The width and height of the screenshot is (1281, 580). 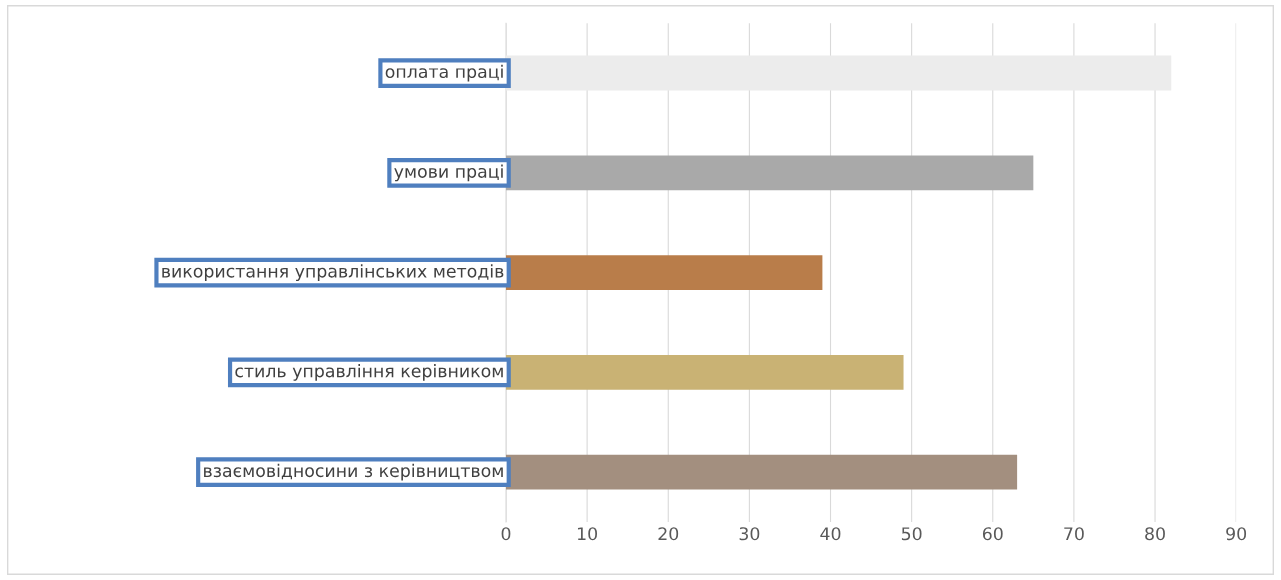 I want to click on x-tick-label: 90, so click(x=1236, y=534).